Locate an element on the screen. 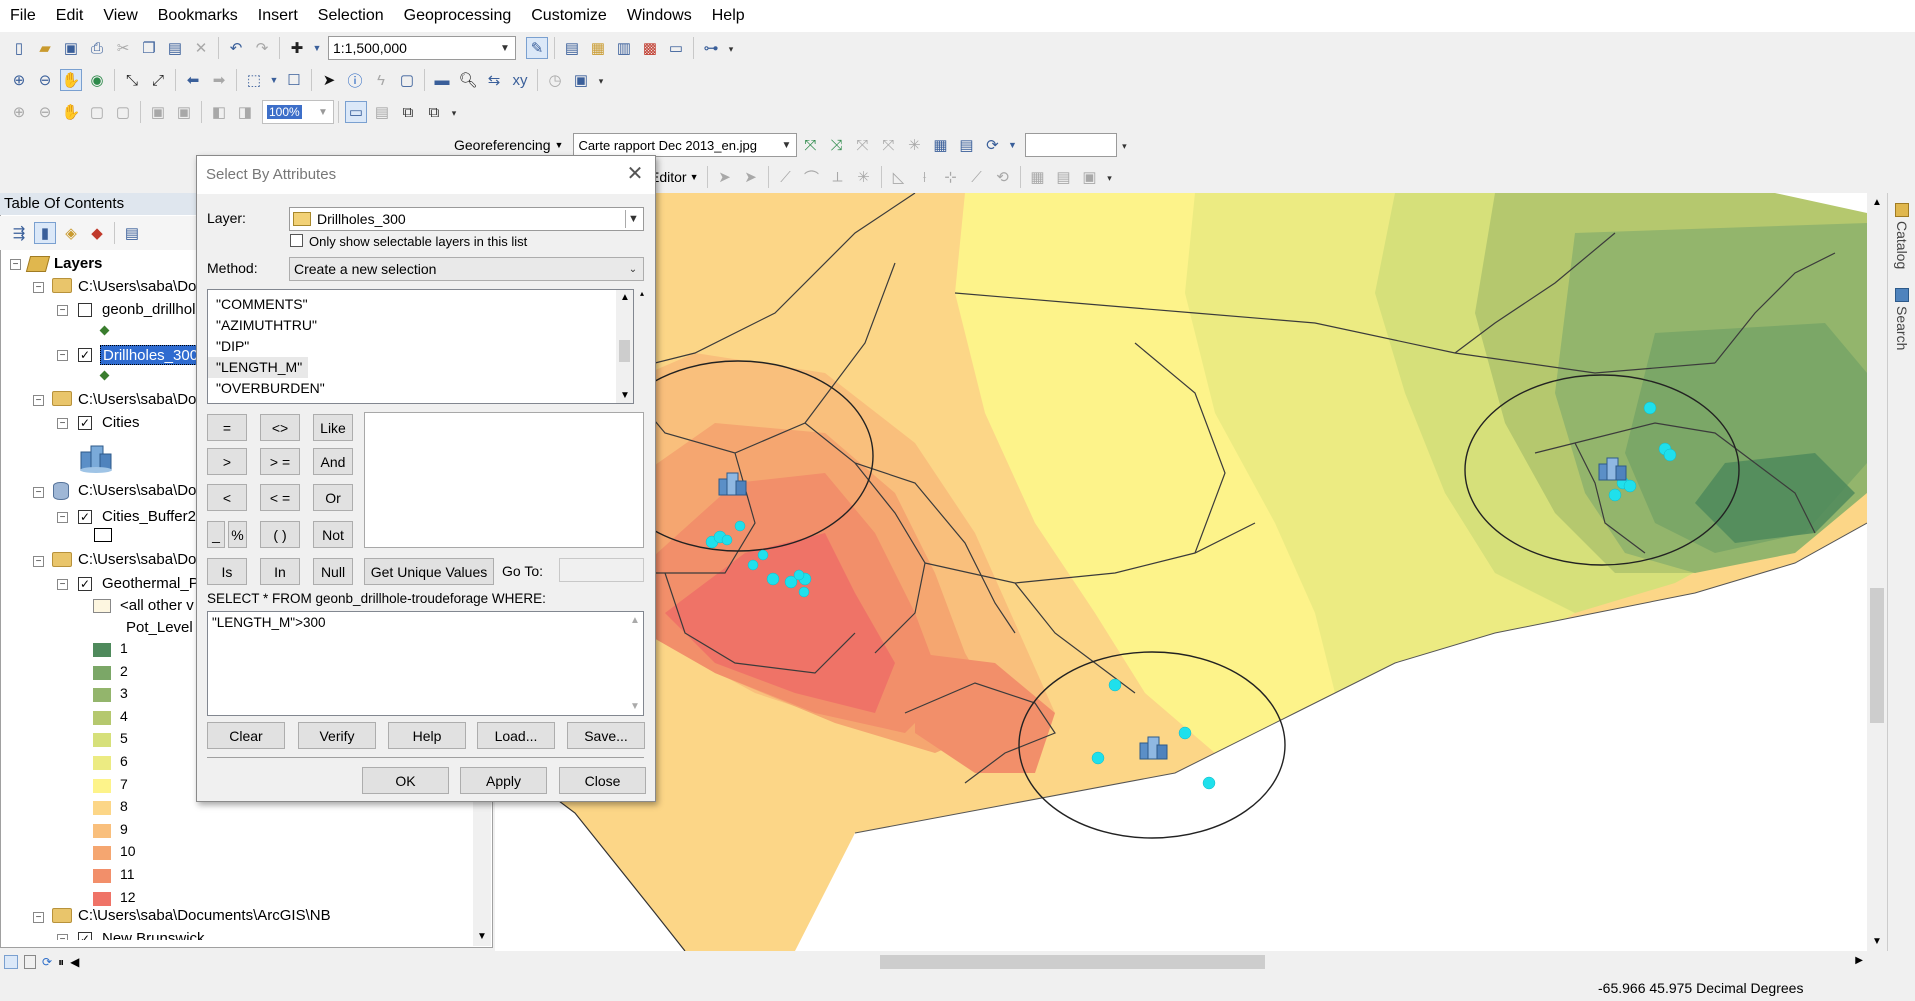 This screenshot has width=1915, height=1001. layout-view-icon is located at coordinates (30, 962).